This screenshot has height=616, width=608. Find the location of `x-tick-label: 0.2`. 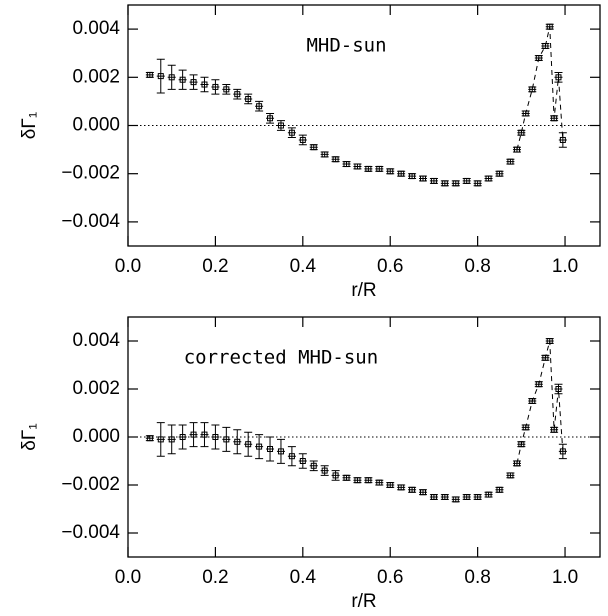

x-tick-label: 0.2 is located at coordinates (215, 266).